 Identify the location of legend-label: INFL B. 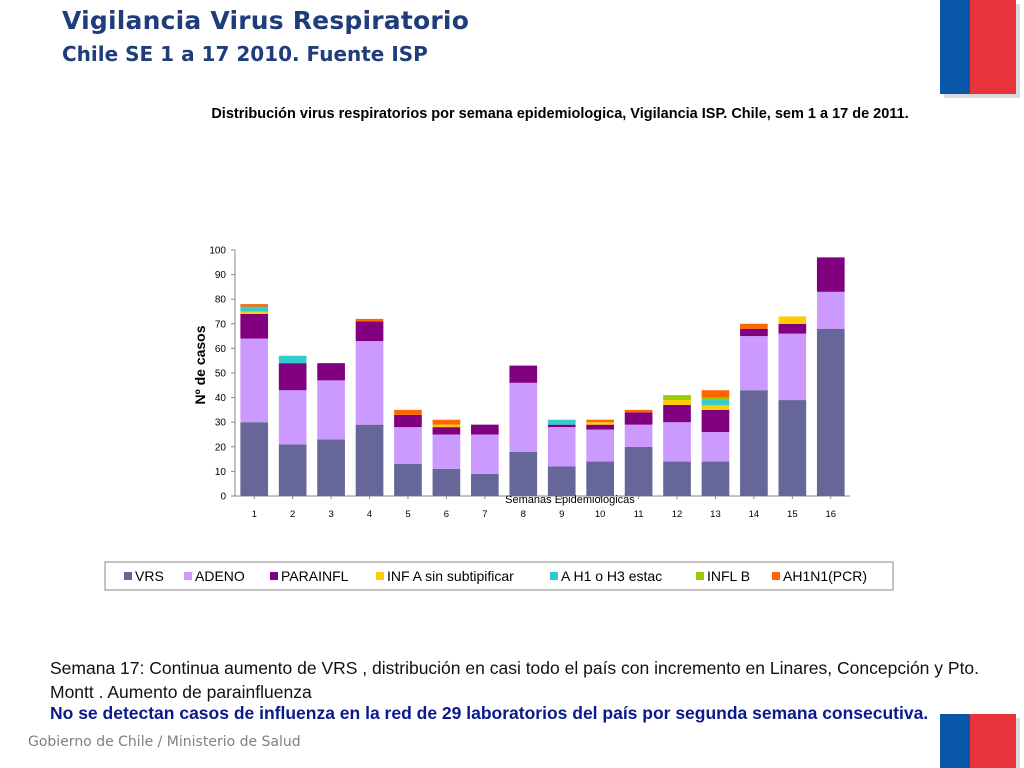
(728, 576).